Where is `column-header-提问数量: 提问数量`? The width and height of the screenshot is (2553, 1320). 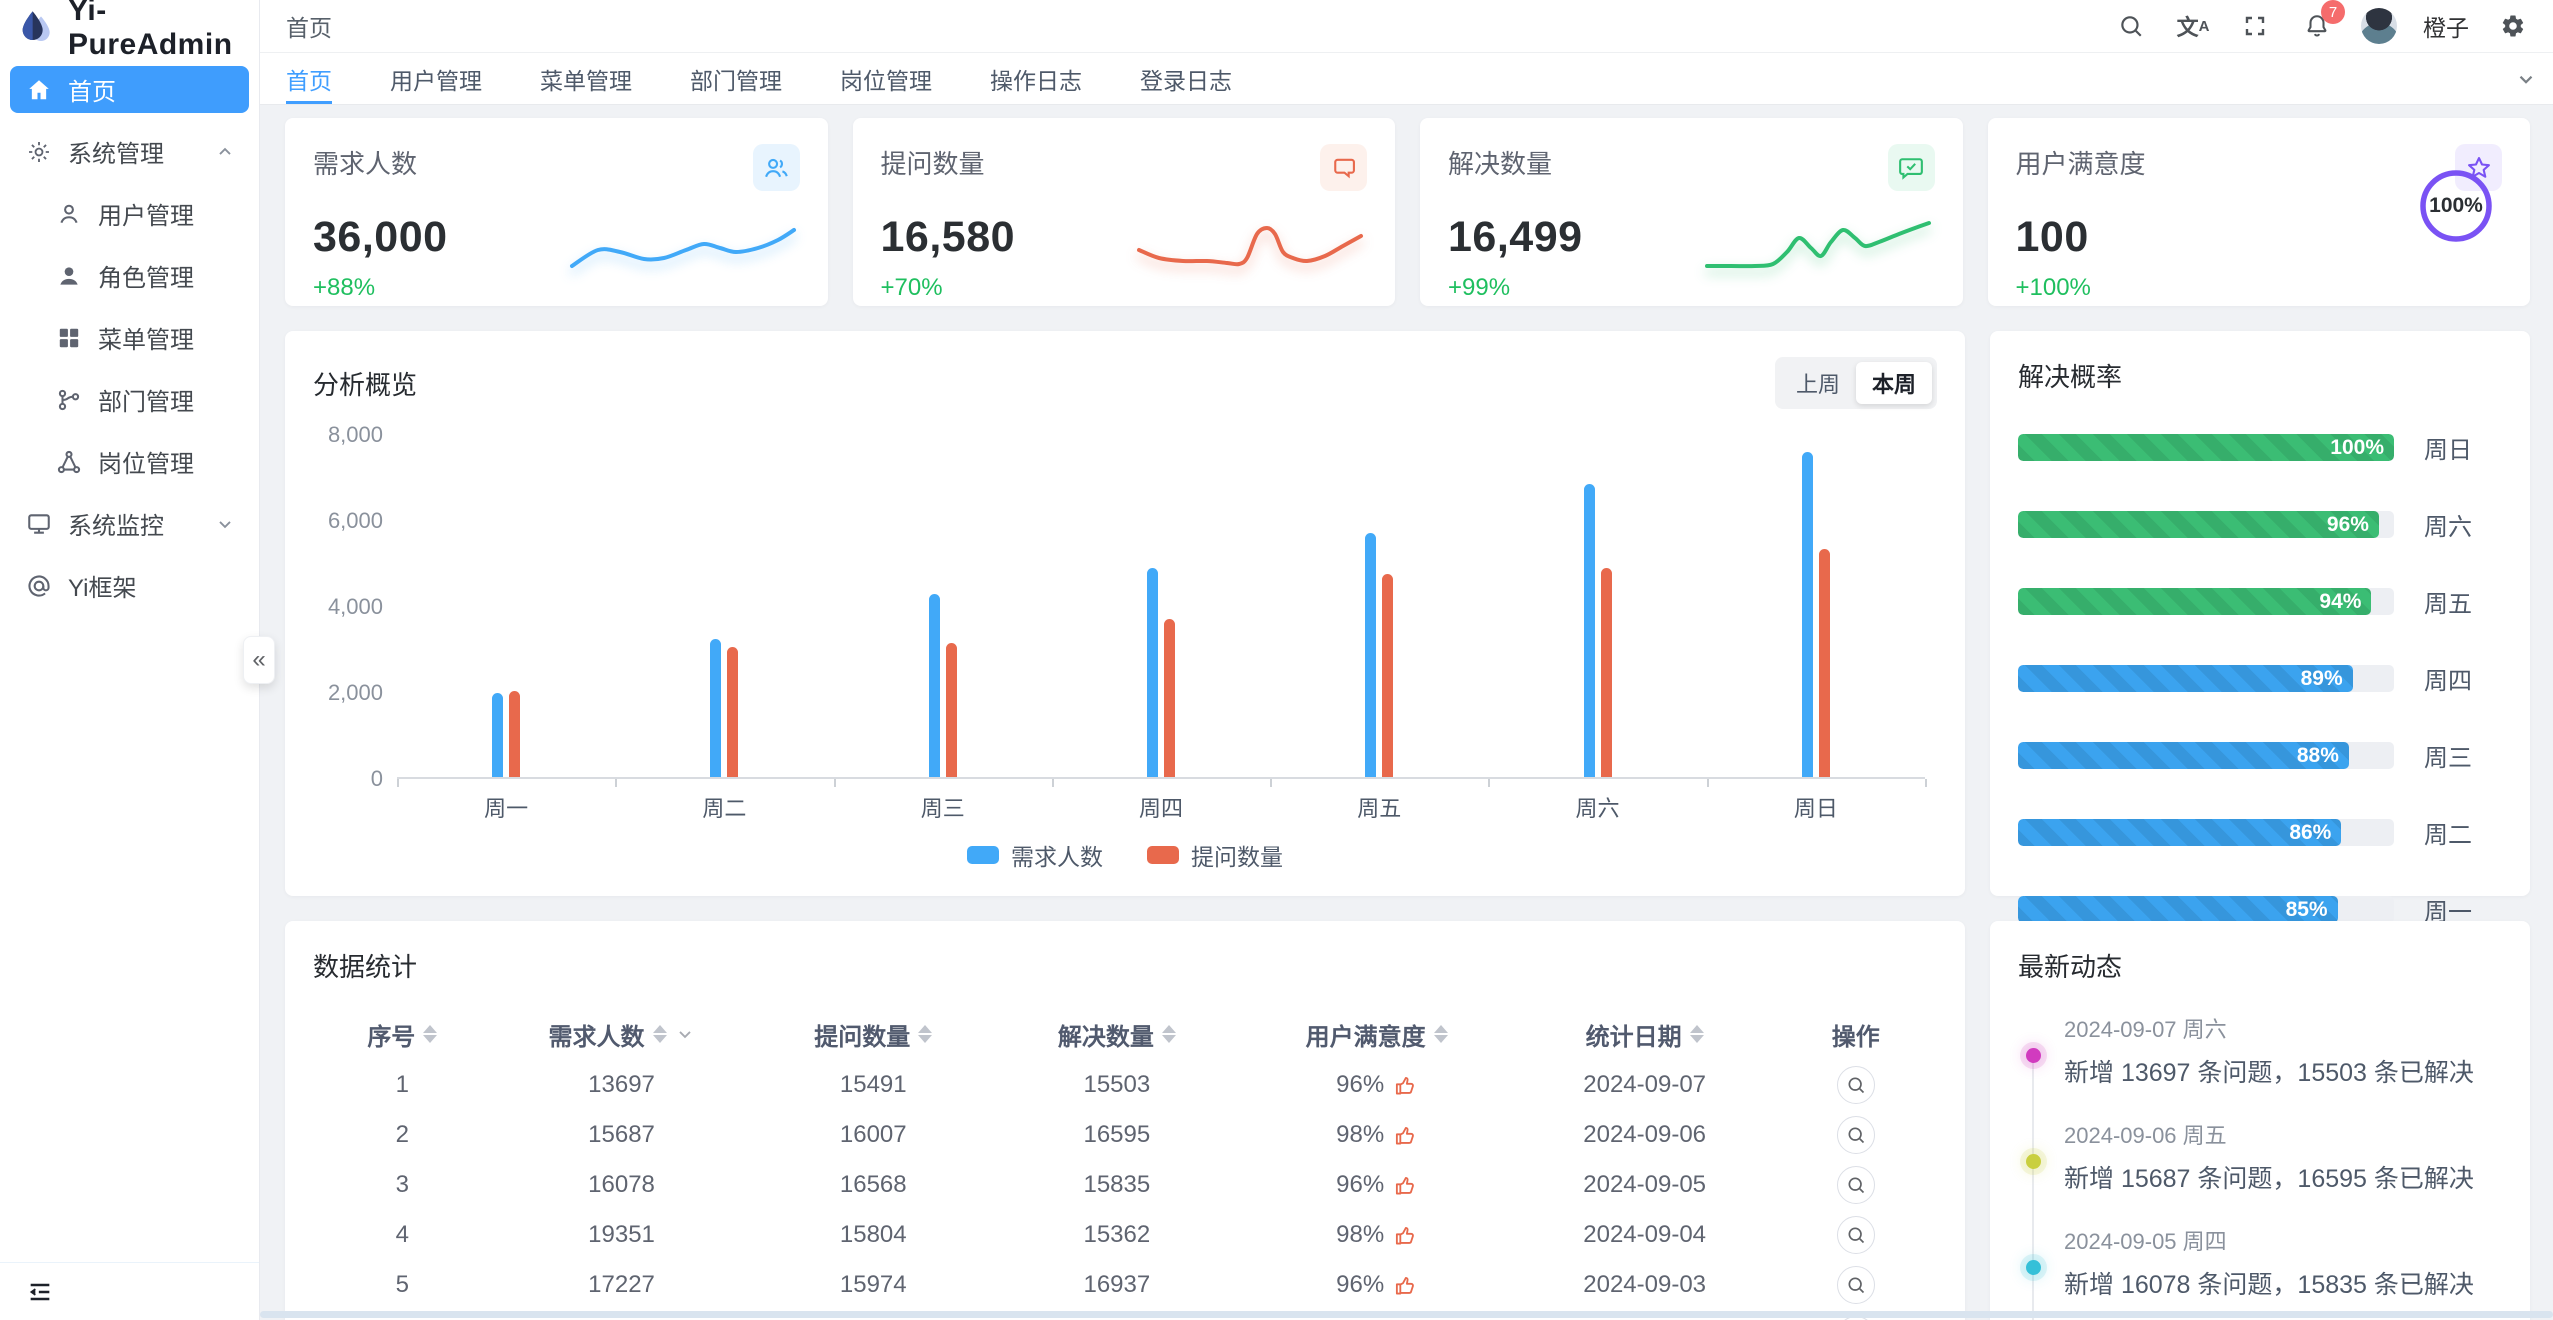
column-header-提问数量: 提问数量 is located at coordinates (873, 1034).